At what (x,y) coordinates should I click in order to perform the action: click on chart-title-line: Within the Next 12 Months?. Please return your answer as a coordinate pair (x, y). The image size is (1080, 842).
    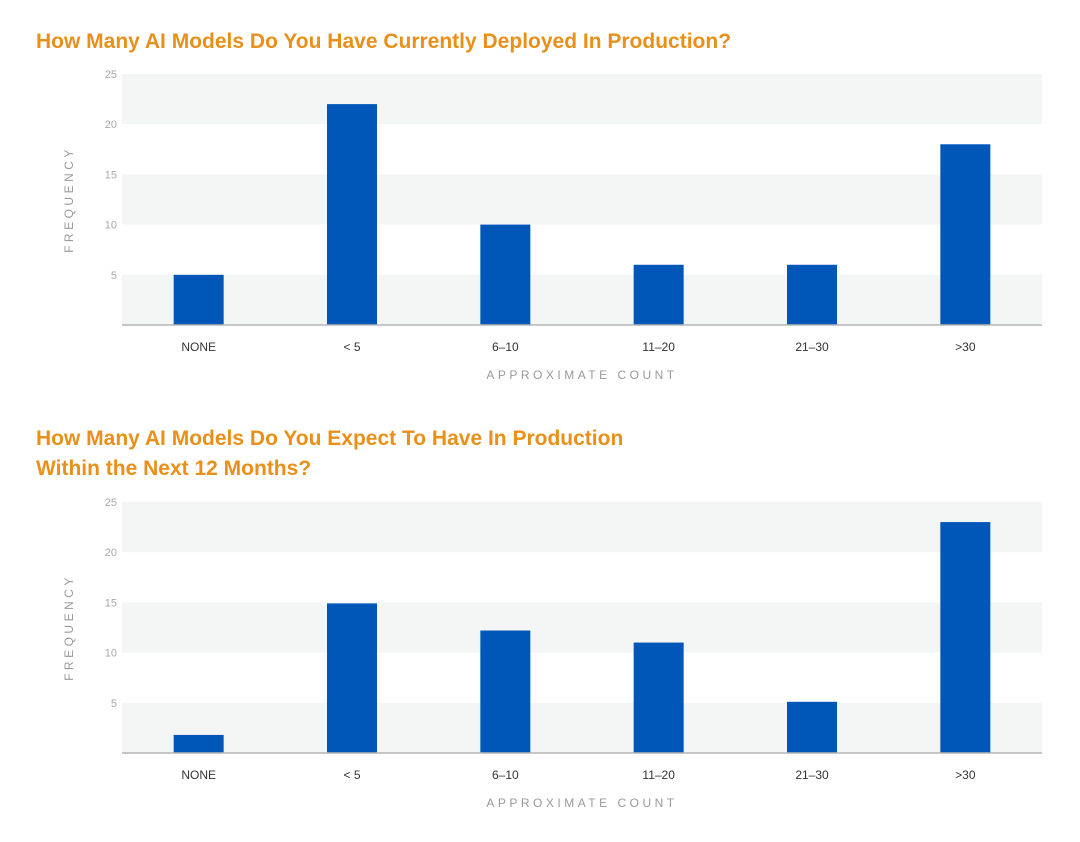
    Looking at the image, I should click on (174, 468).